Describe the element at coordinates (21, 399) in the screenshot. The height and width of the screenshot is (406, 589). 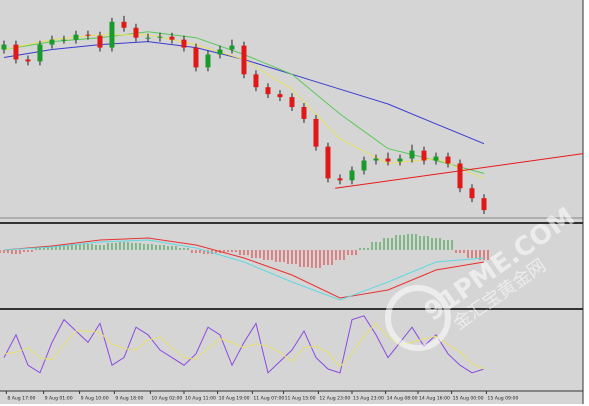
I see `x-tick-label: 8 Aug 17:00` at that location.